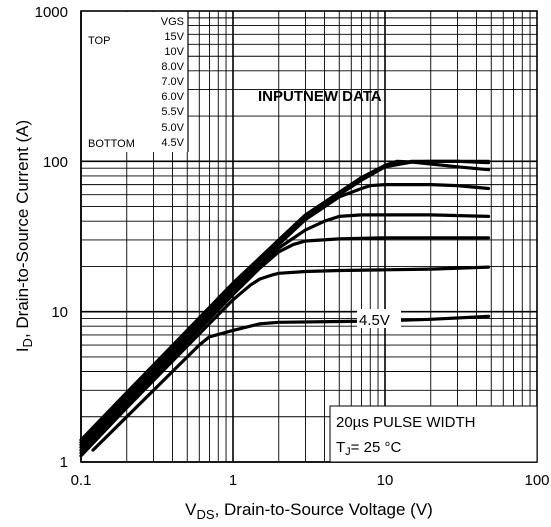  What do you see at coordinates (340, 447) in the screenshot?
I see `tj-main: T` at bounding box center [340, 447].